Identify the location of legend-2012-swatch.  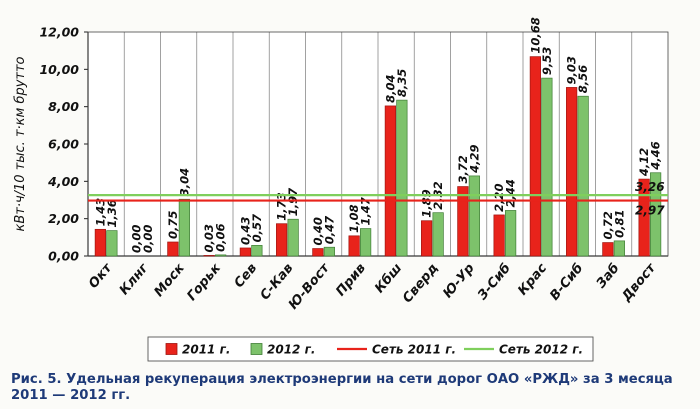
(256, 349).